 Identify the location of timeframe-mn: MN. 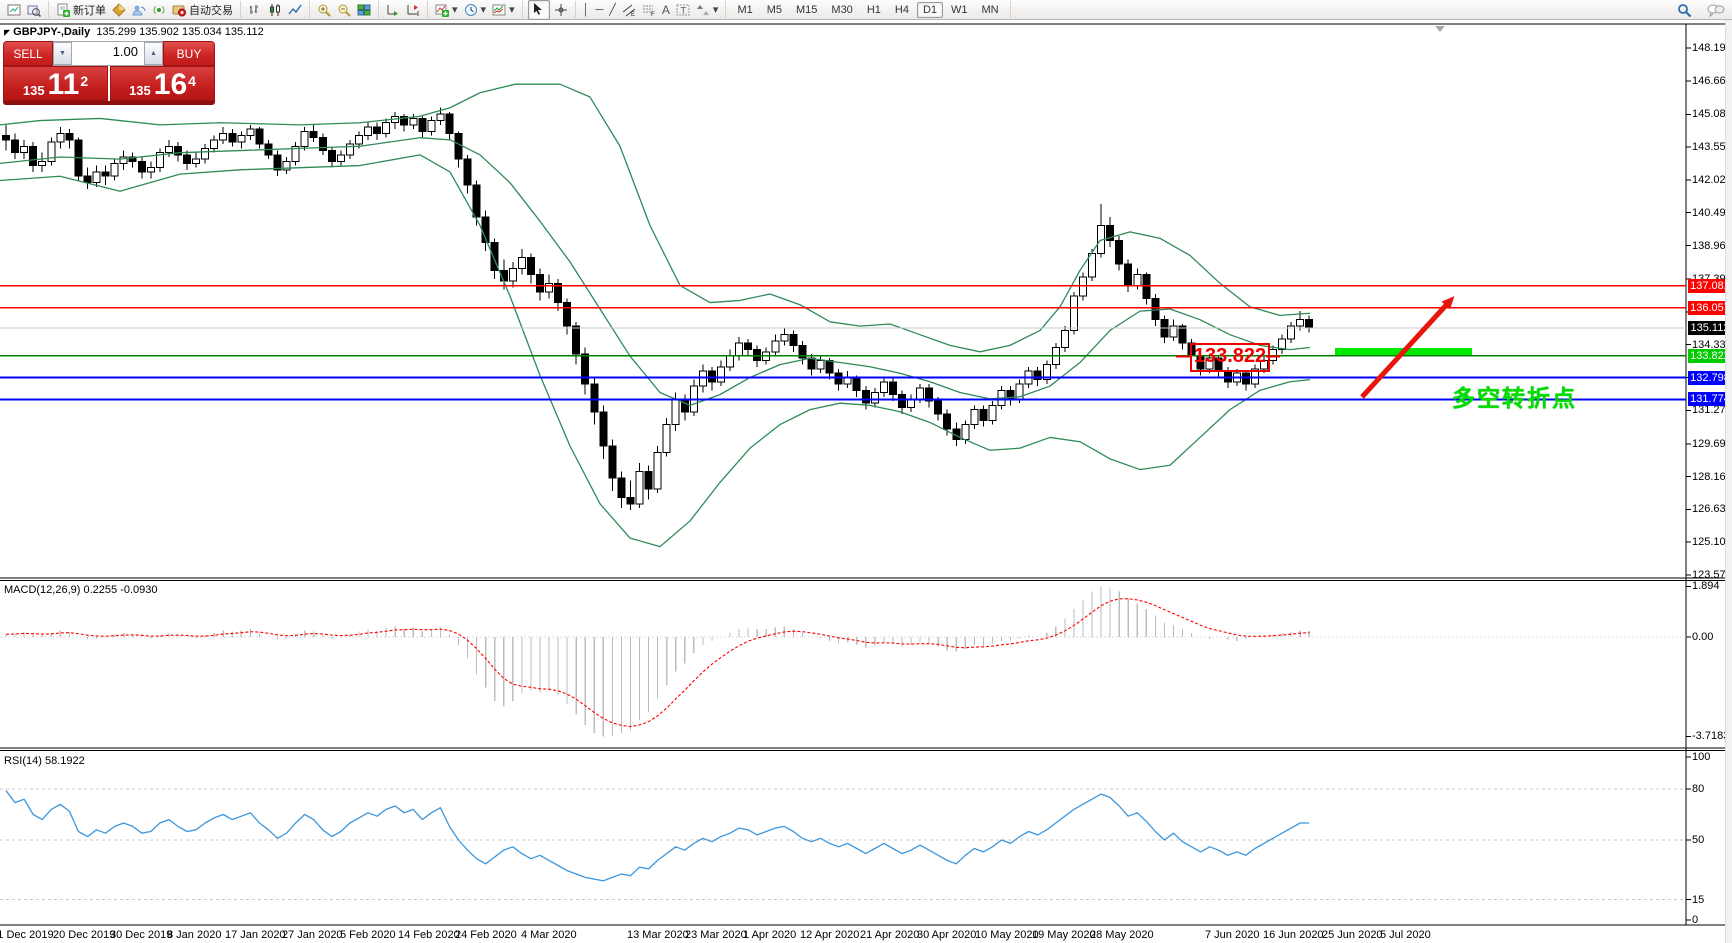
(990, 9).